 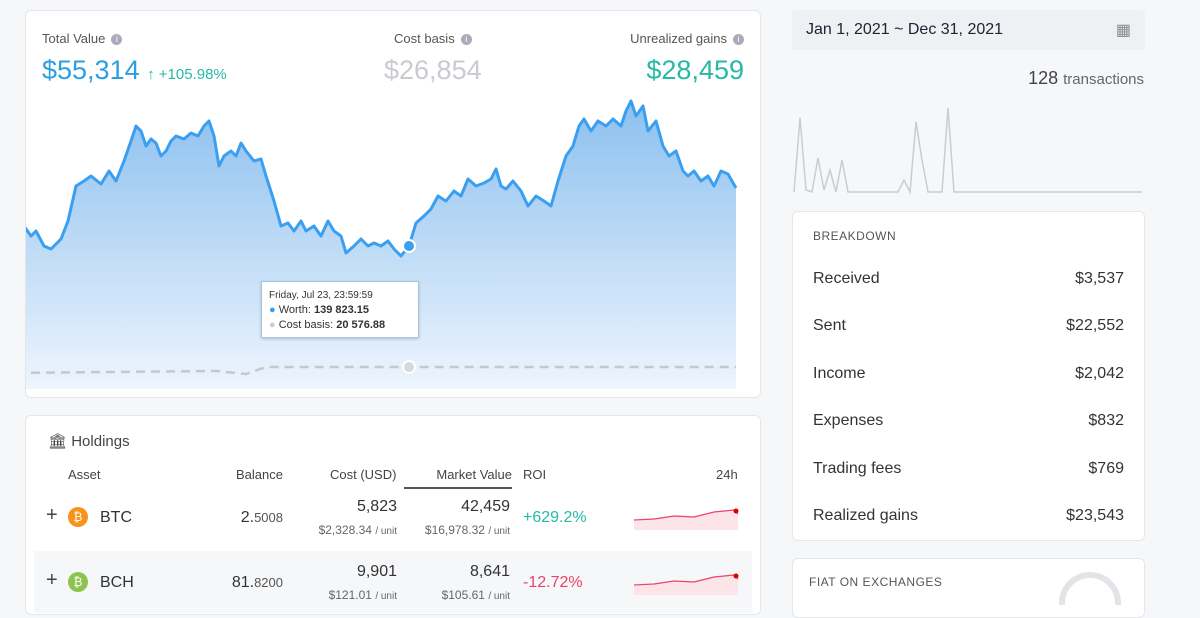 What do you see at coordinates (247, 517) in the screenshot?
I see `balance-int: 2.` at bounding box center [247, 517].